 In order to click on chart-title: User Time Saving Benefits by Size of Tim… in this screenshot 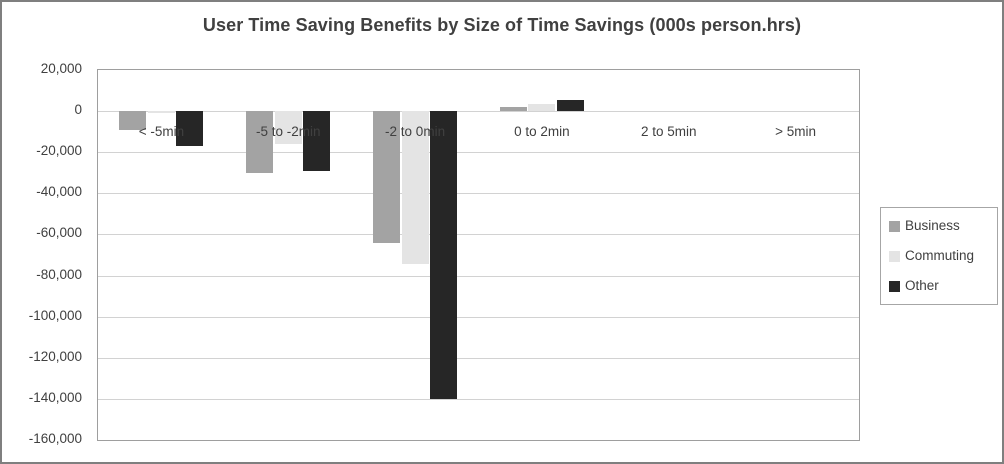, I will do `click(502, 25)`.